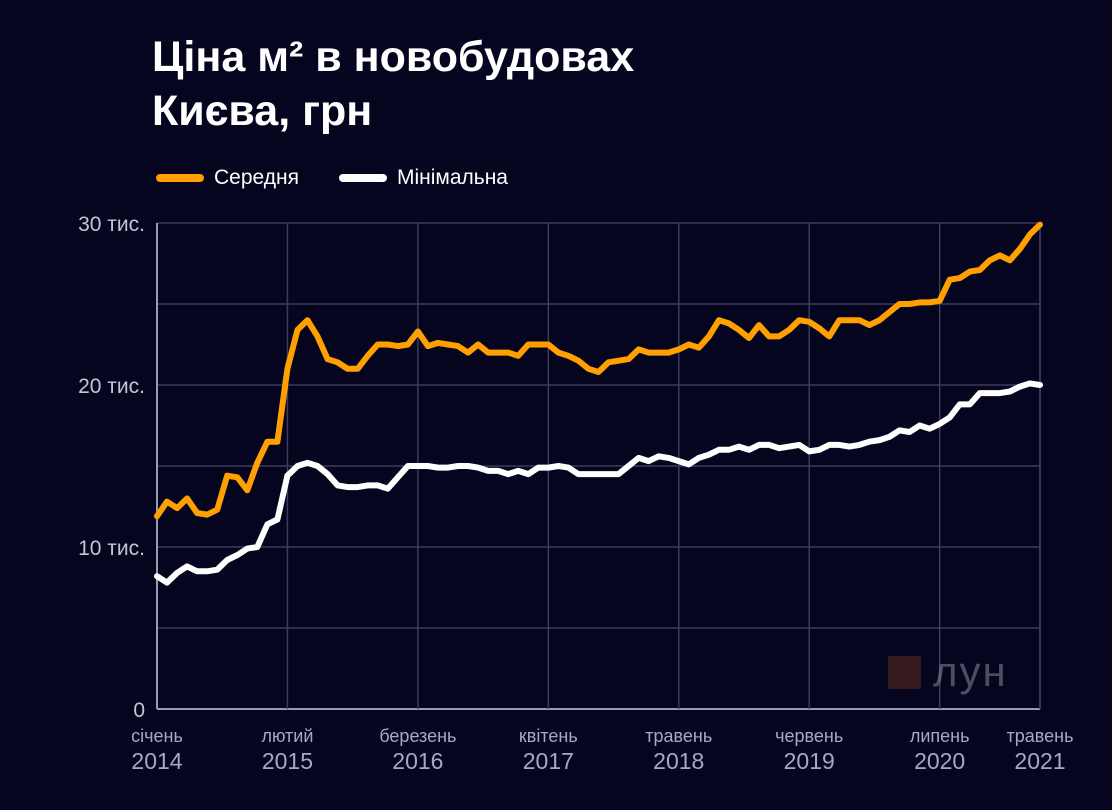 The image size is (1112, 810). What do you see at coordinates (417, 761) in the screenshot?
I see `x-tick-year-label: 2016` at bounding box center [417, 761].